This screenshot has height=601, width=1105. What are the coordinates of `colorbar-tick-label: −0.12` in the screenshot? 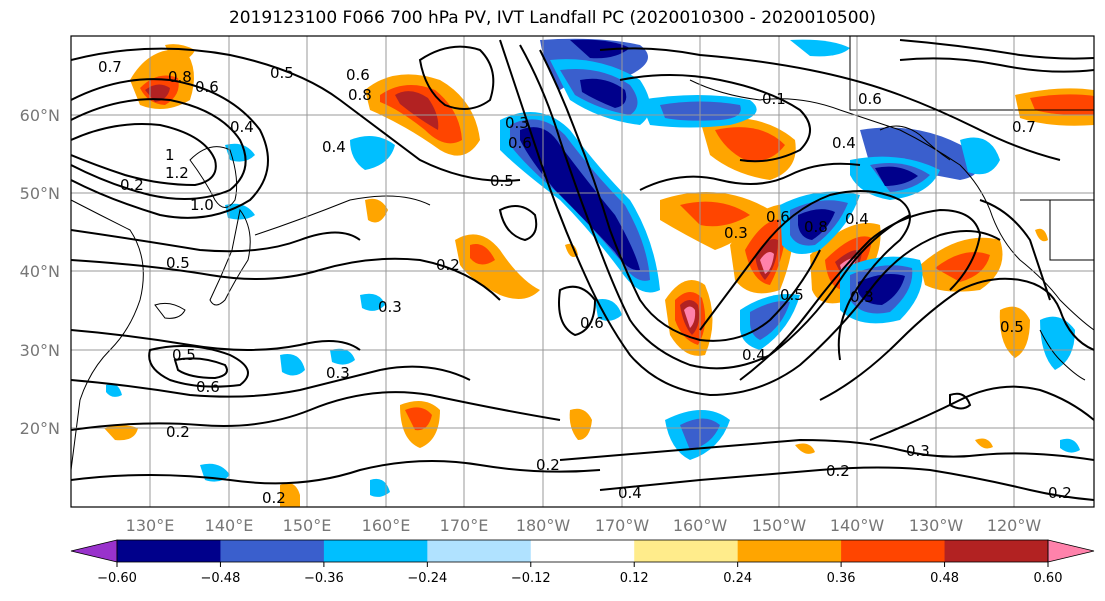 It's located at (531, 578).